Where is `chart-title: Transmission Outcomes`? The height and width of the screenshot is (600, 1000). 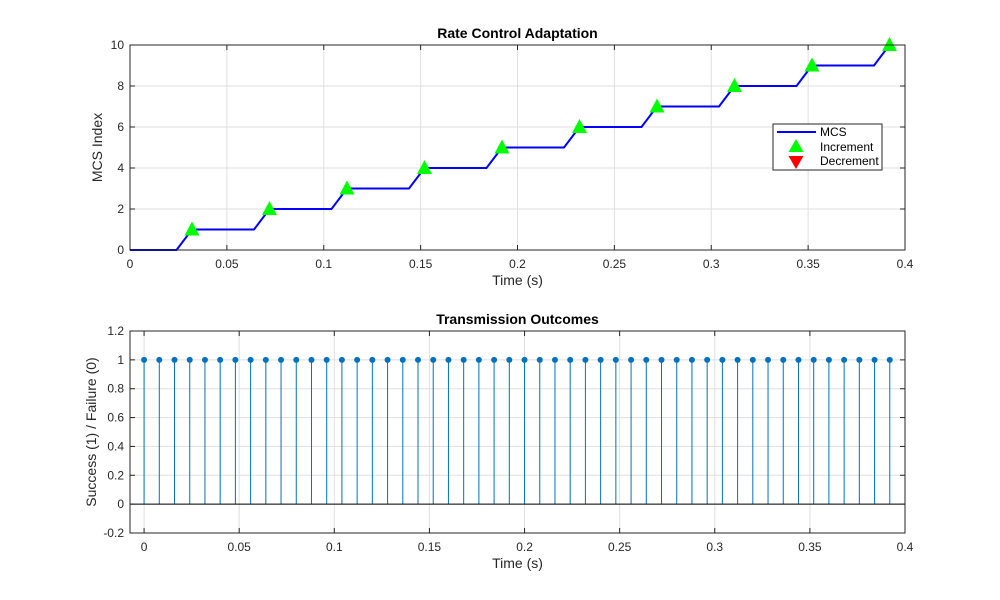 chart-title: Transmission Outcomes is located at coordinates (517, 319).